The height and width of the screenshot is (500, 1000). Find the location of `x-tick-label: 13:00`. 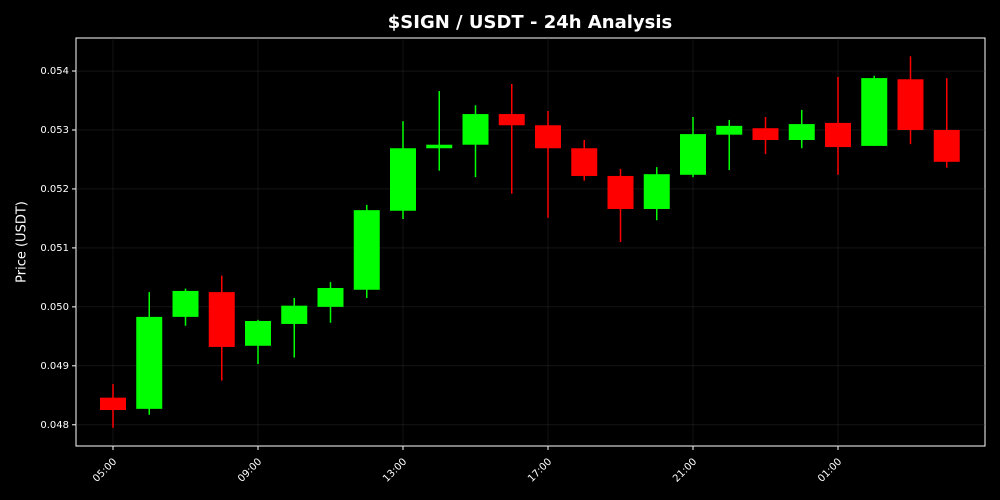

x-tick-label: 13:00 is located at coordinates (395, 470).